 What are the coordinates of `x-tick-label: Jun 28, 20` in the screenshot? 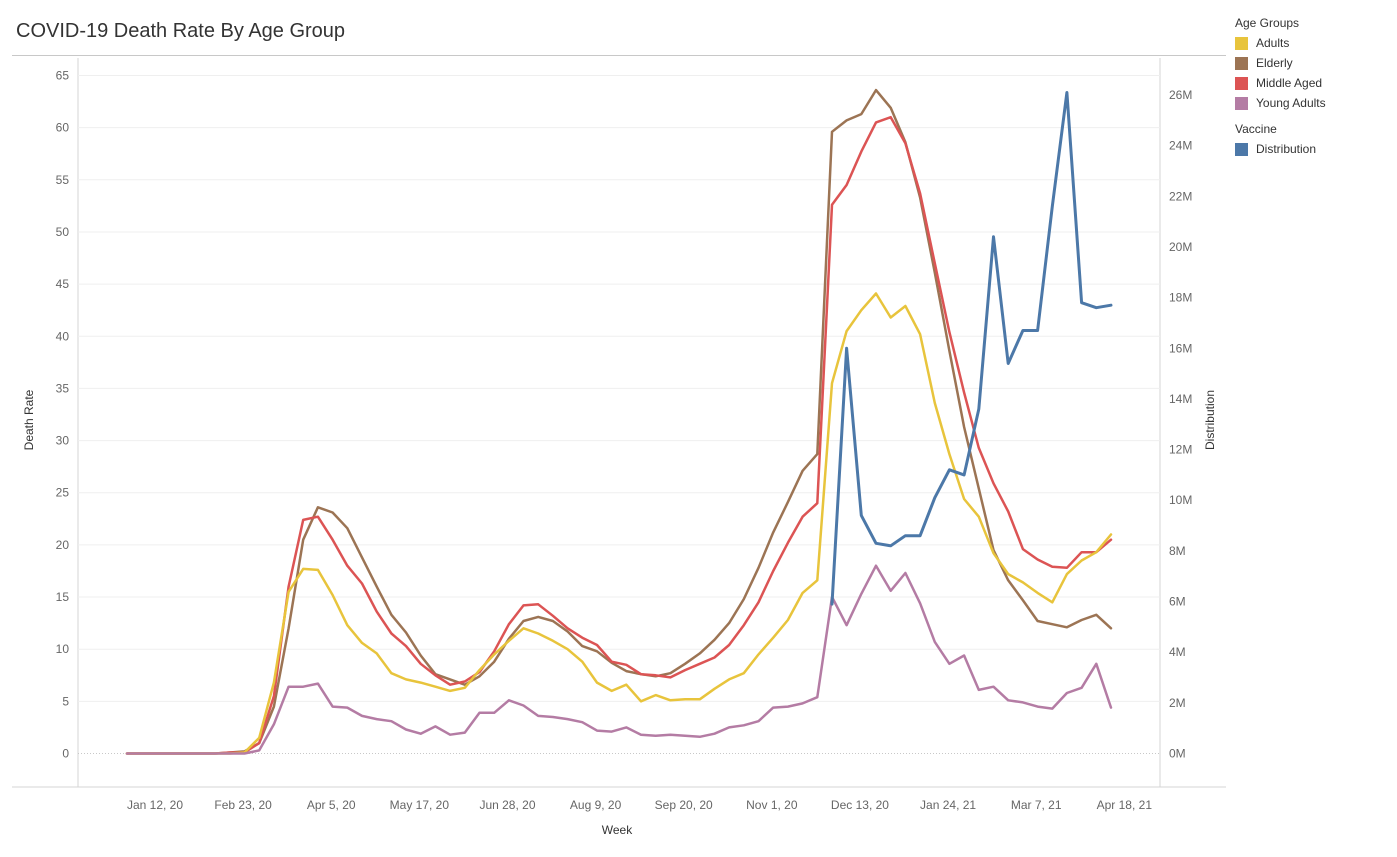 It's located at (507, 805).